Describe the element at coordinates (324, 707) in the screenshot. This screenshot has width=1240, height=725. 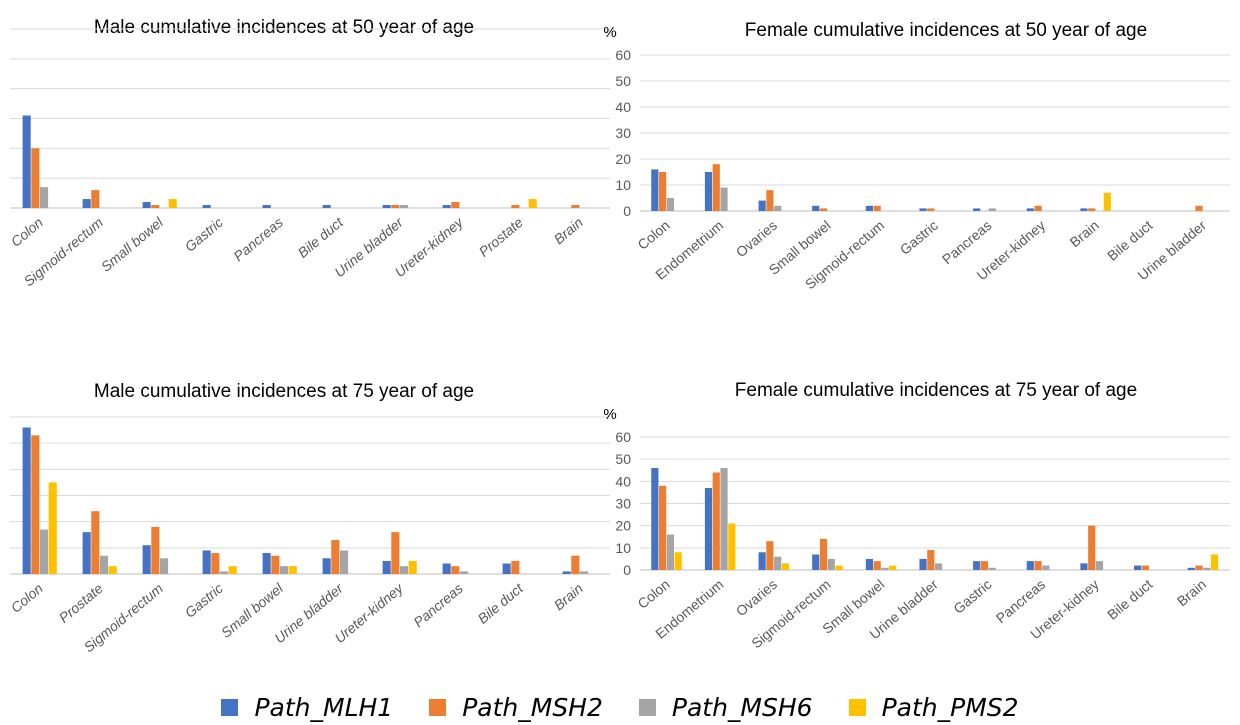
I see `legend-label-mlh1: Path_MLH1` at that location.